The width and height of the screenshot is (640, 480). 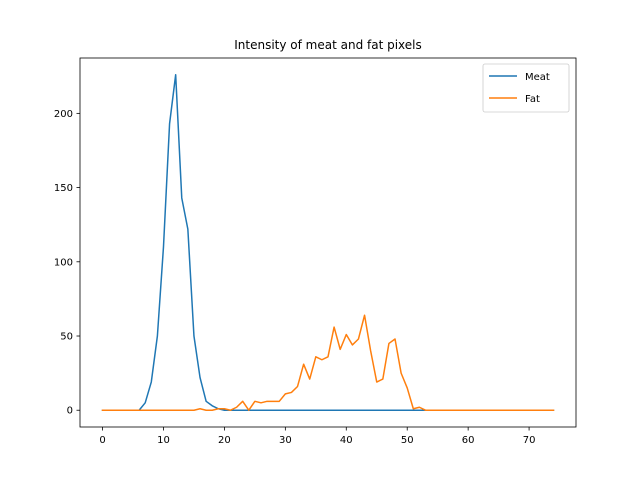 What do you see at coordinates (346, 440) in the screenshot?
I see `x-tick-label: 40` at bounding box center [346, 440].